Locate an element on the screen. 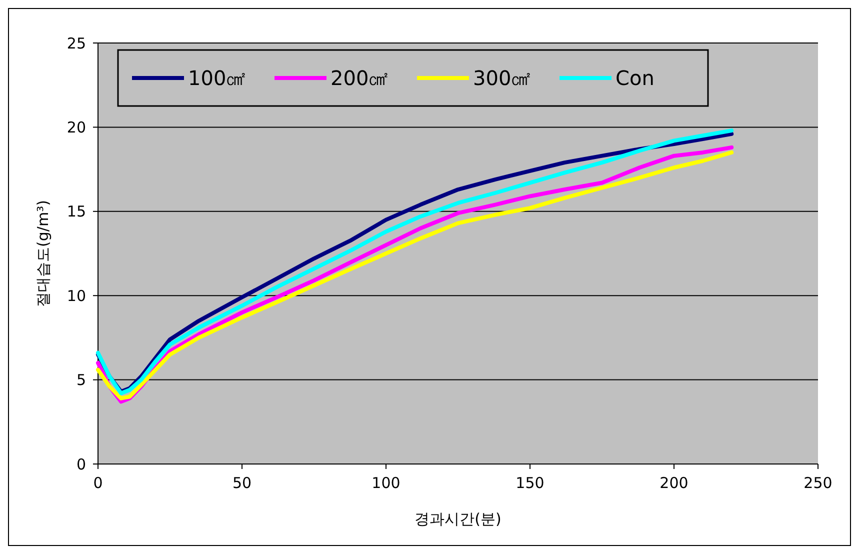 The width and height of the screenshot is (859, 554). y-tick-label: 5 is located at coordinates (81, 380).